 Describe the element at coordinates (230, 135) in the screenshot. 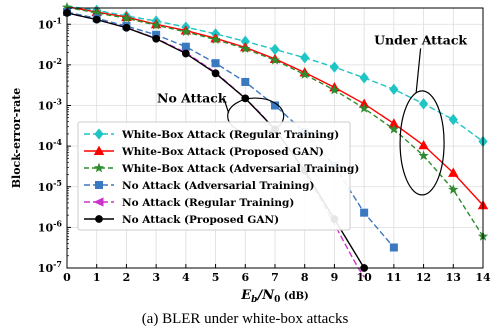

I see `legend-label: White-Box Attack (Regular Training)` at that location.